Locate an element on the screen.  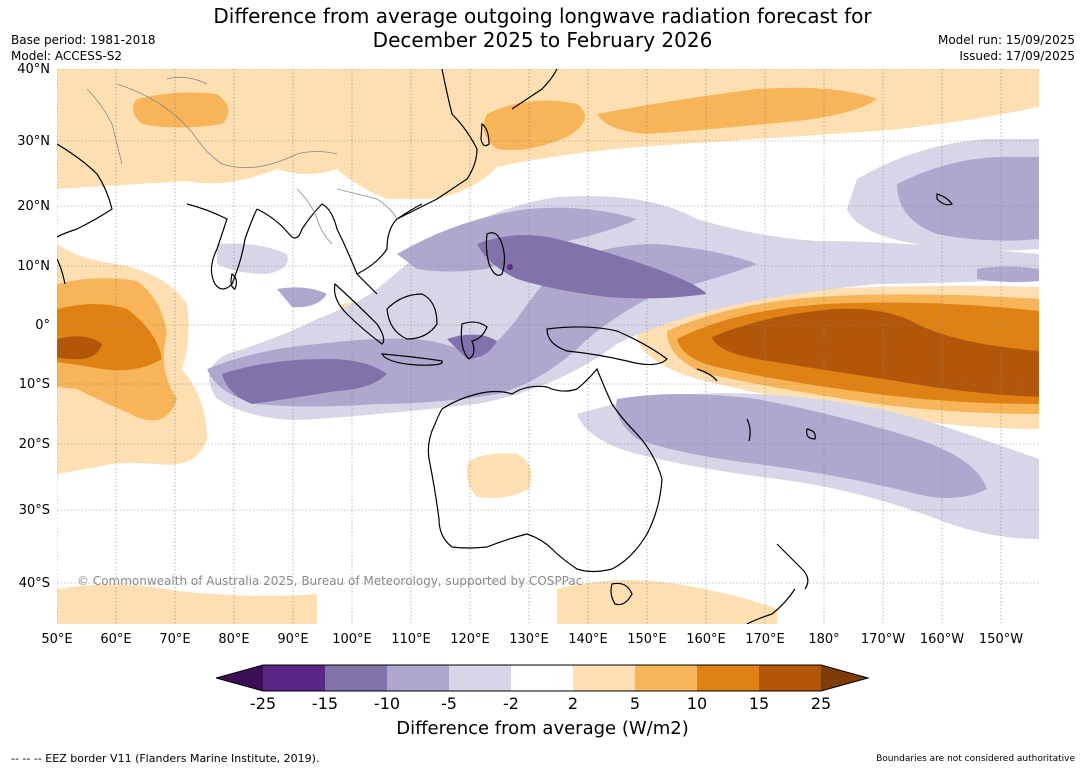
lon-label-170e: 170°E is located at coordinates (765, 639).